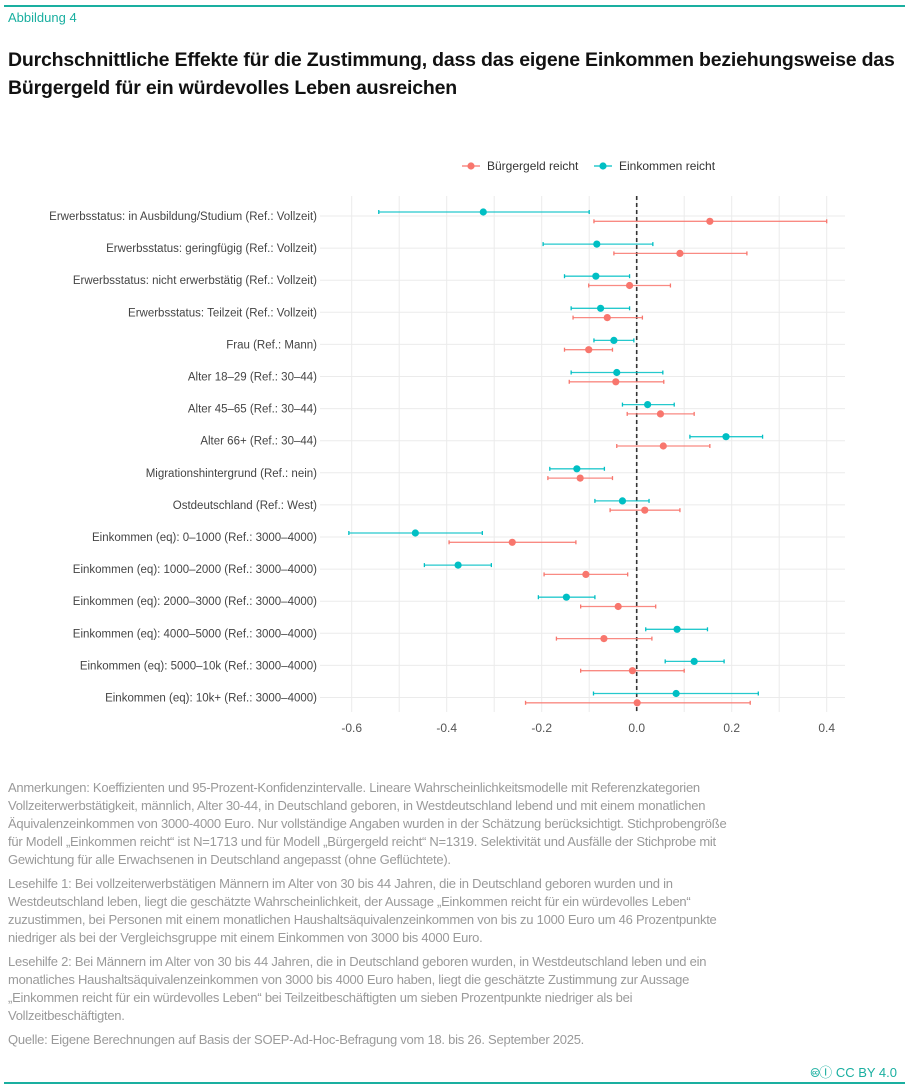 The height and width of the screenshot is (1091, 909). What do you see at coordinates (603, 166) in the screenshot?
I see `legend-point-einkommen` at bounding box center [603, 166].